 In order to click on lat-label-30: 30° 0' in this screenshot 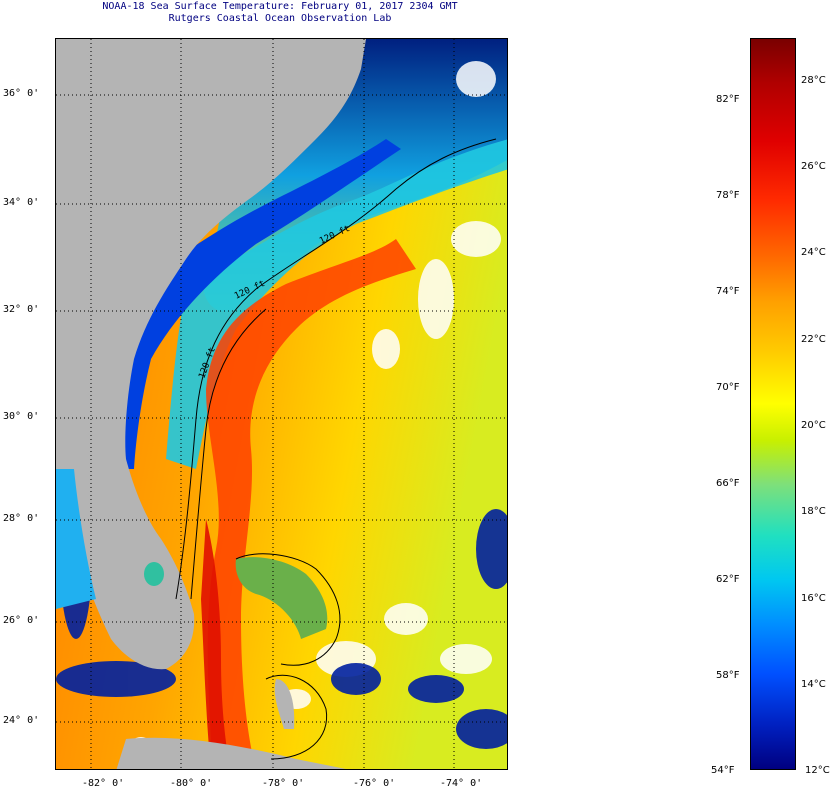, I will do `click(21, 416)`.